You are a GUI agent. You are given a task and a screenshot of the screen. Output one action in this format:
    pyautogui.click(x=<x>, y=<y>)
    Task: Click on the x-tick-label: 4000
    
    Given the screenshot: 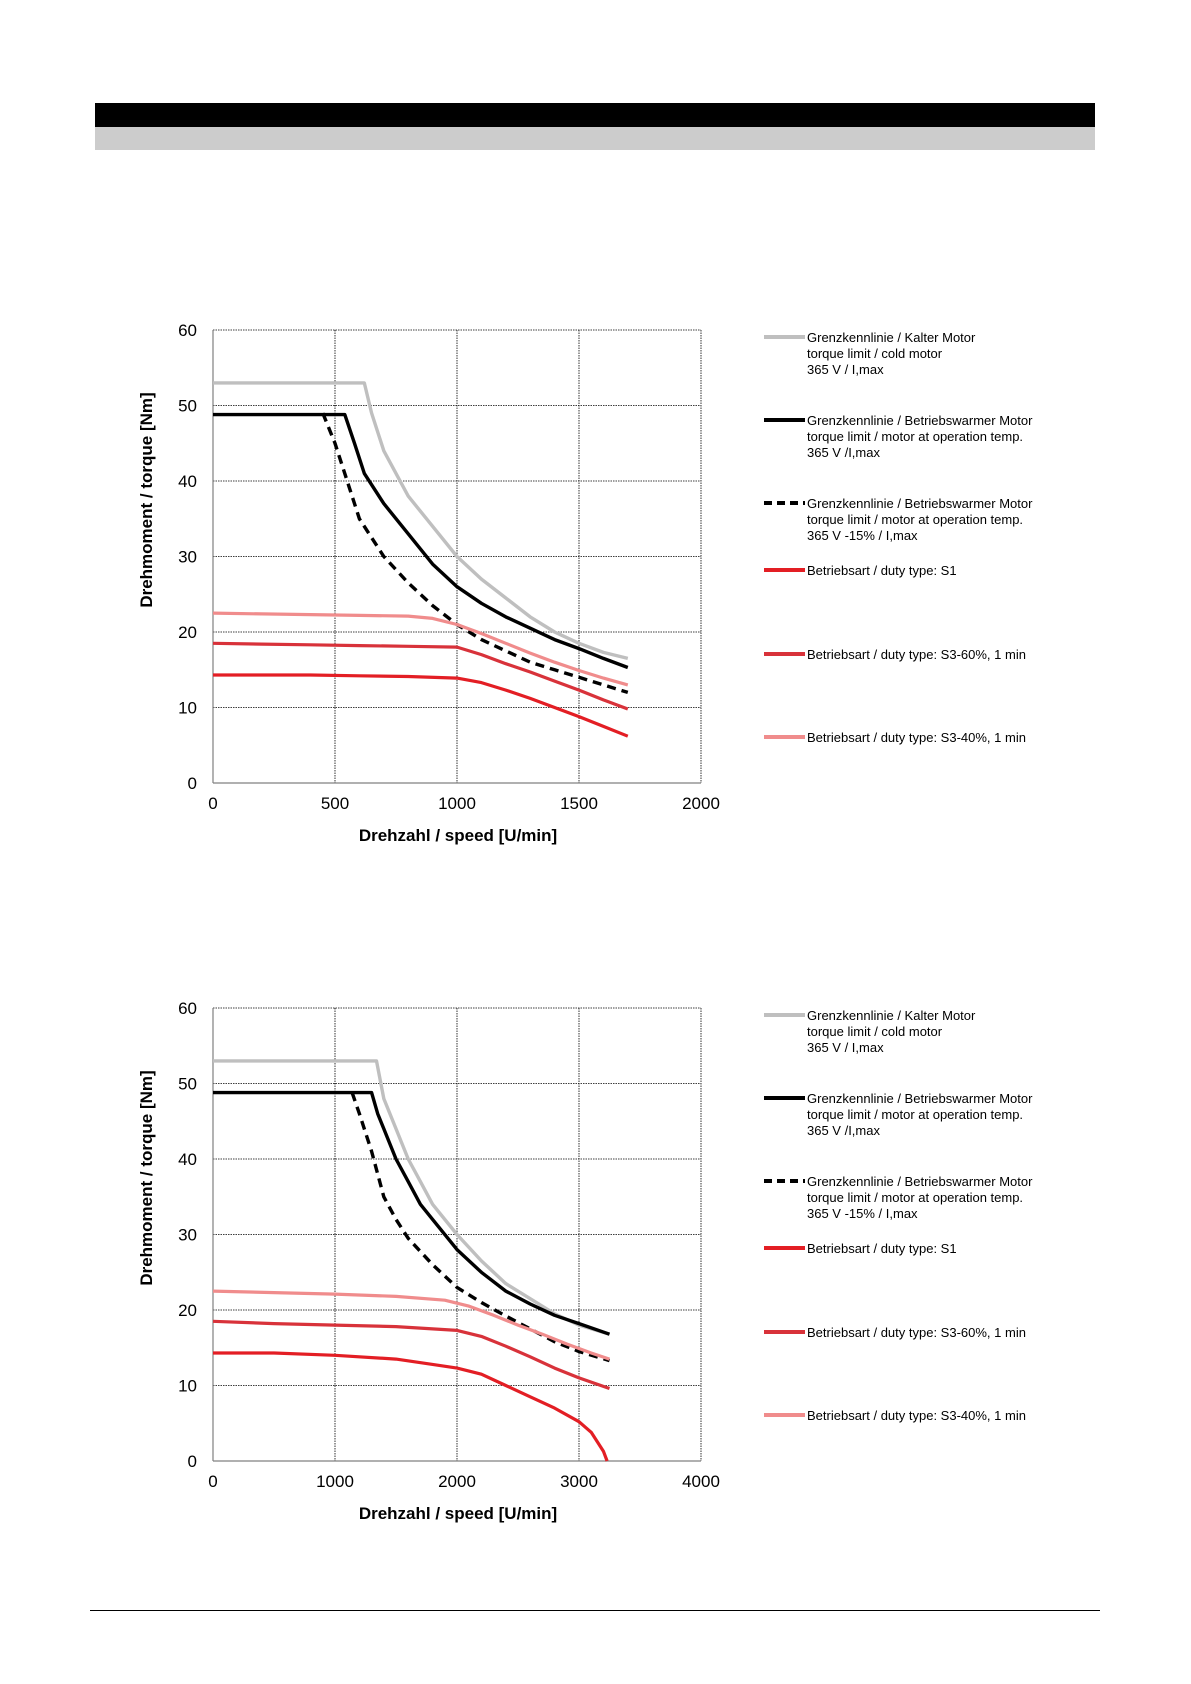 What is the action you would take?
    pyautogui.click(x=701, y=1481)
    